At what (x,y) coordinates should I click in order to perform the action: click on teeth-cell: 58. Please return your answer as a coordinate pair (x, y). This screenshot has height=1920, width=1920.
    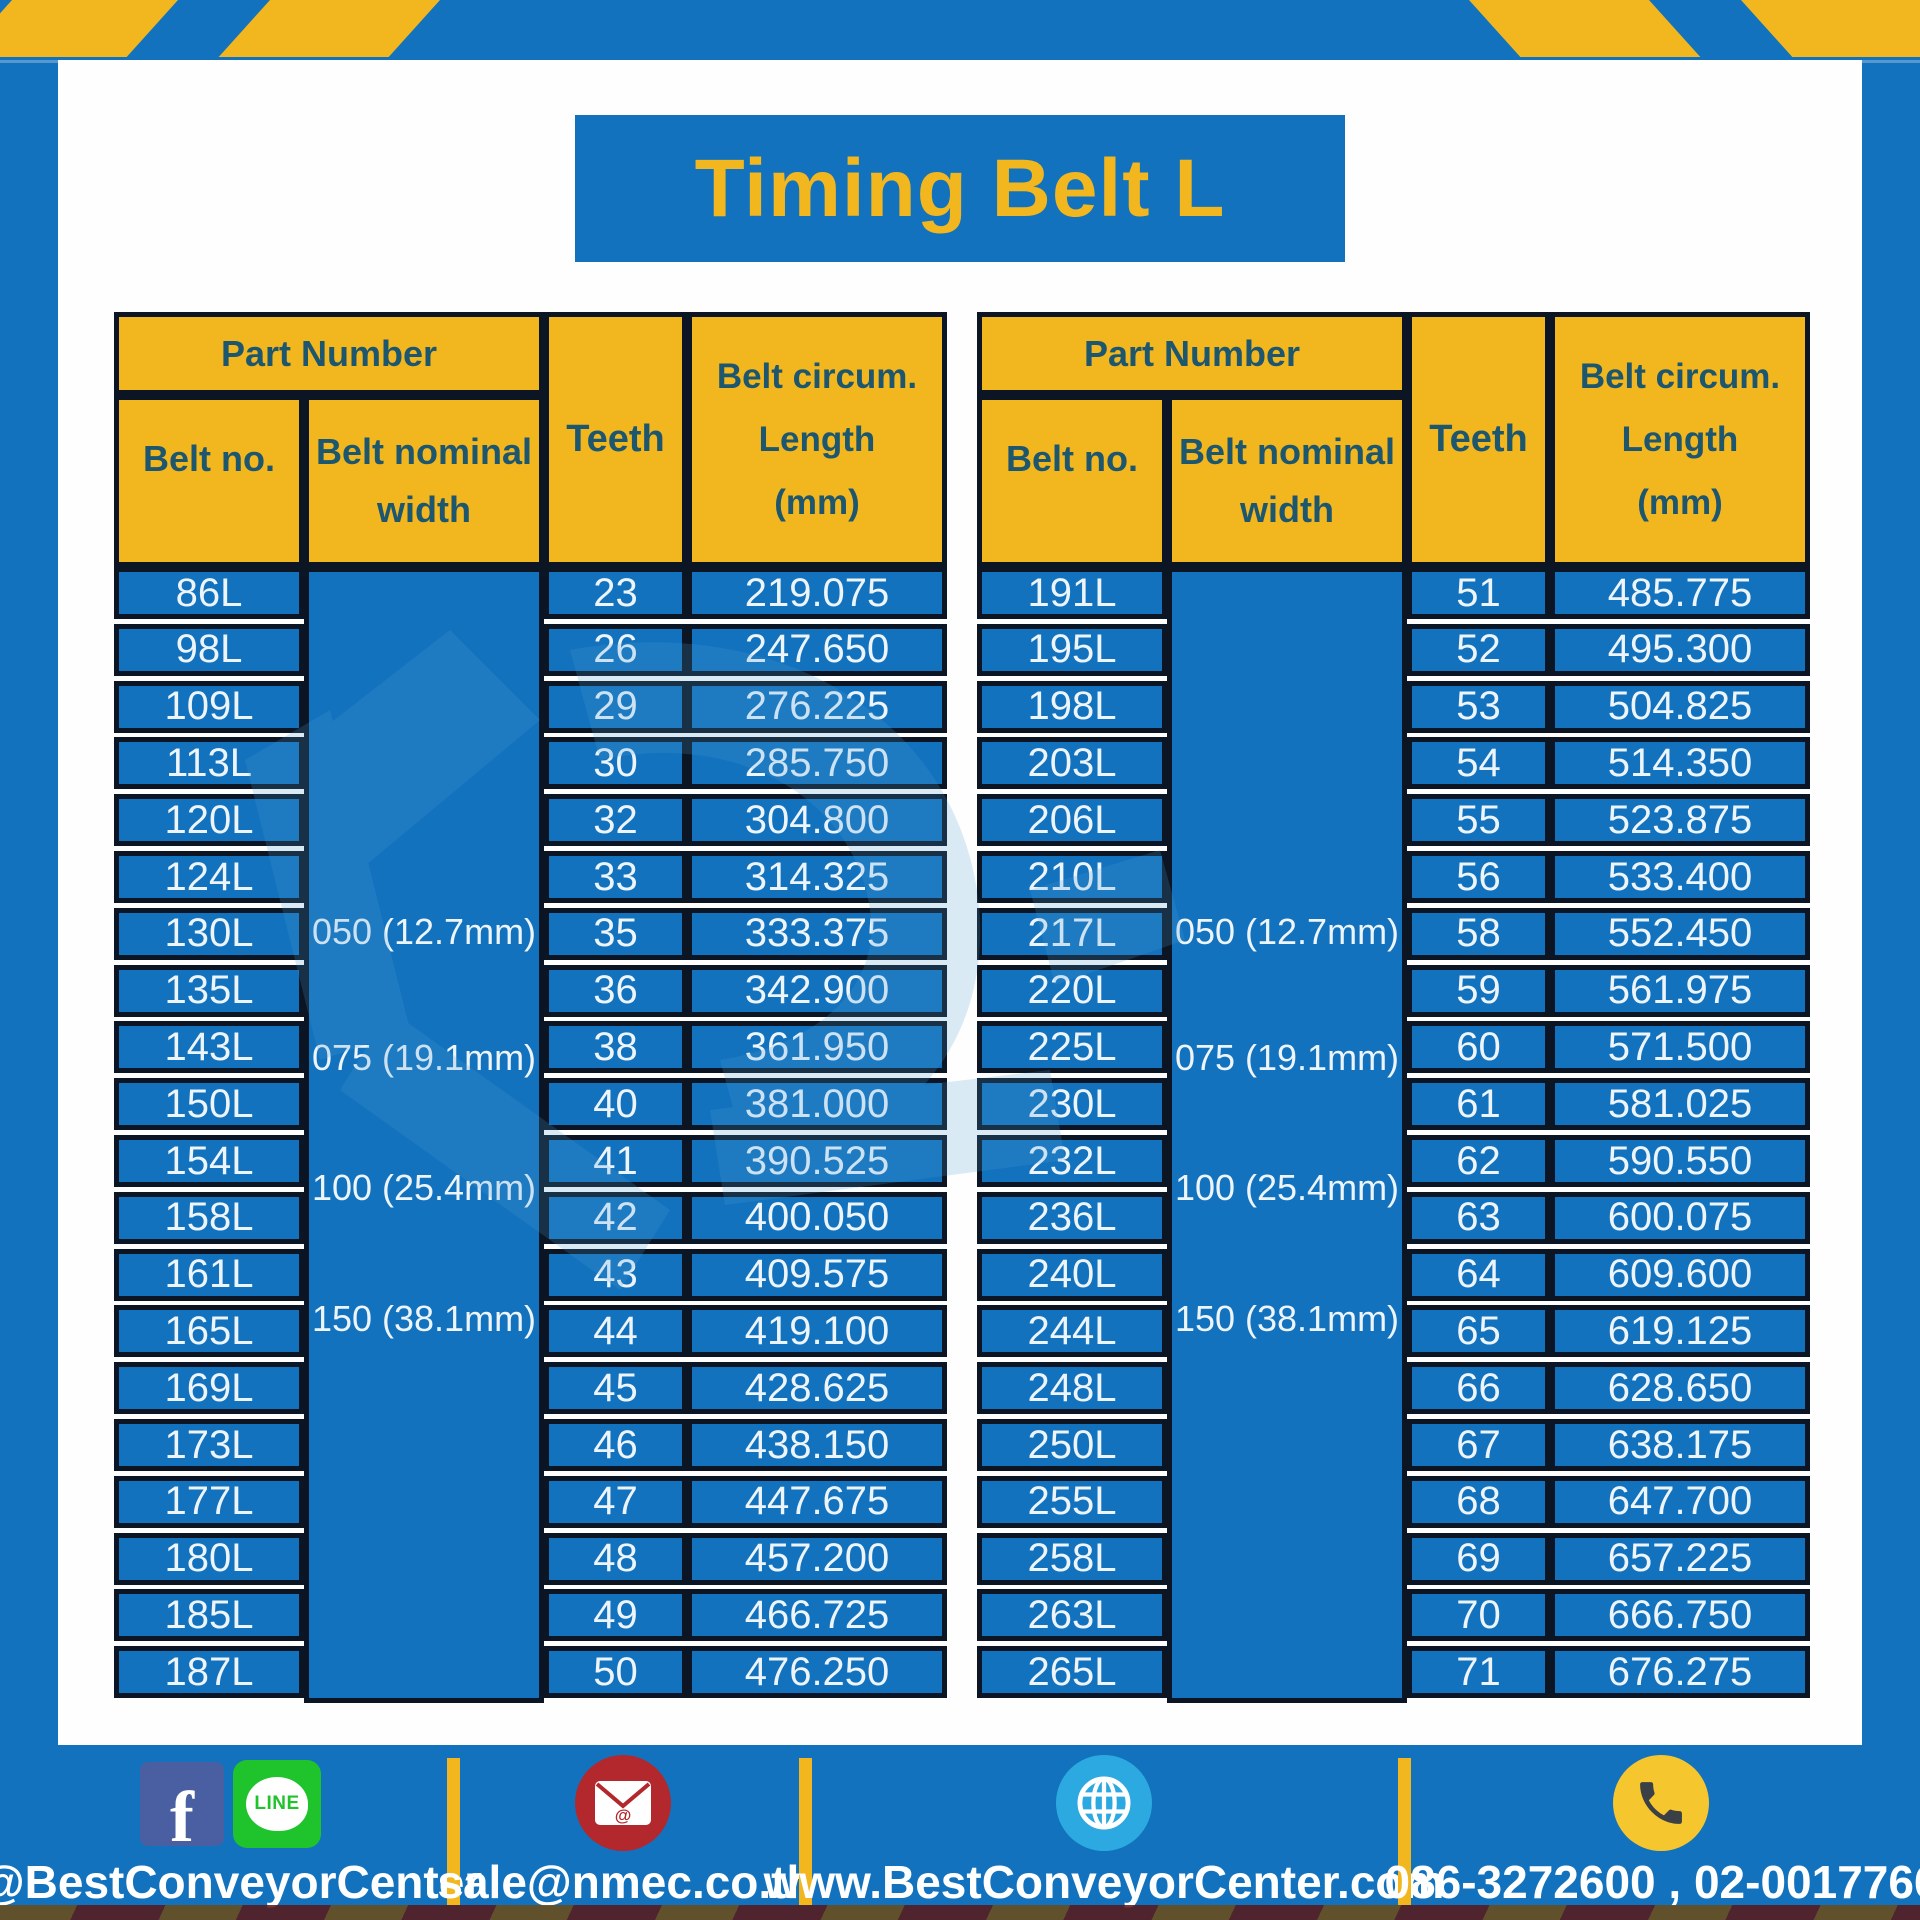
    Looking at the image, I should click on (1478, 933).